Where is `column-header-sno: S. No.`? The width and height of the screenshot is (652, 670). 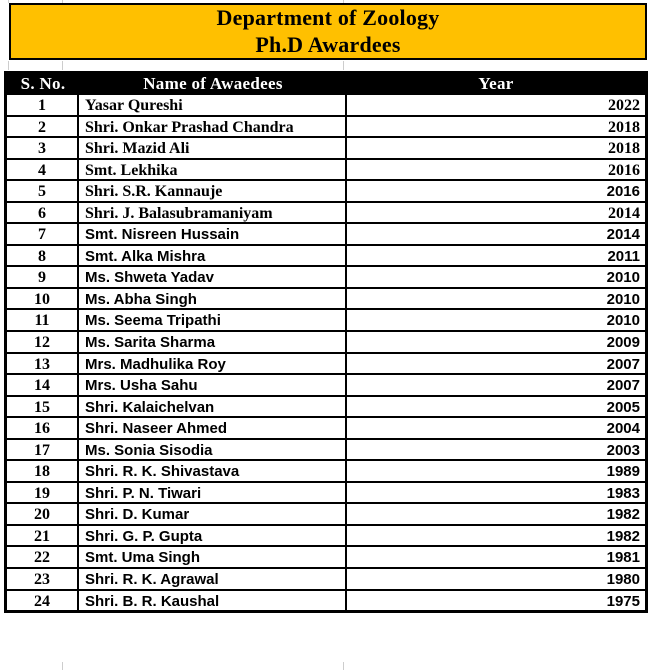 column-header-sno: S. No. is located at coordinates (43, 83).